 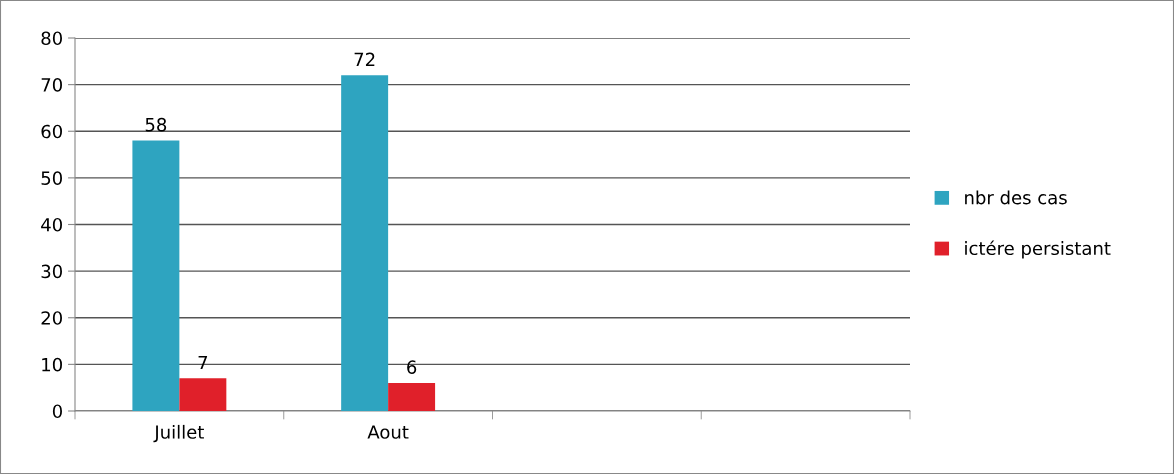 I want to click on y-tick-label: 70, so click(x=51, y=85).